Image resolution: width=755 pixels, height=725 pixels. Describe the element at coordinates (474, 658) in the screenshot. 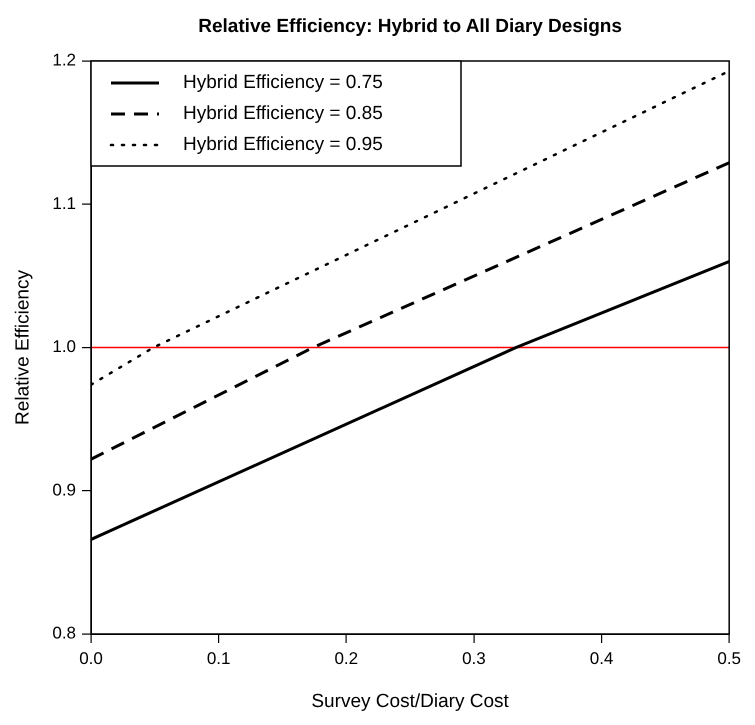

I see `x-tick-label: 0.3` at that location.